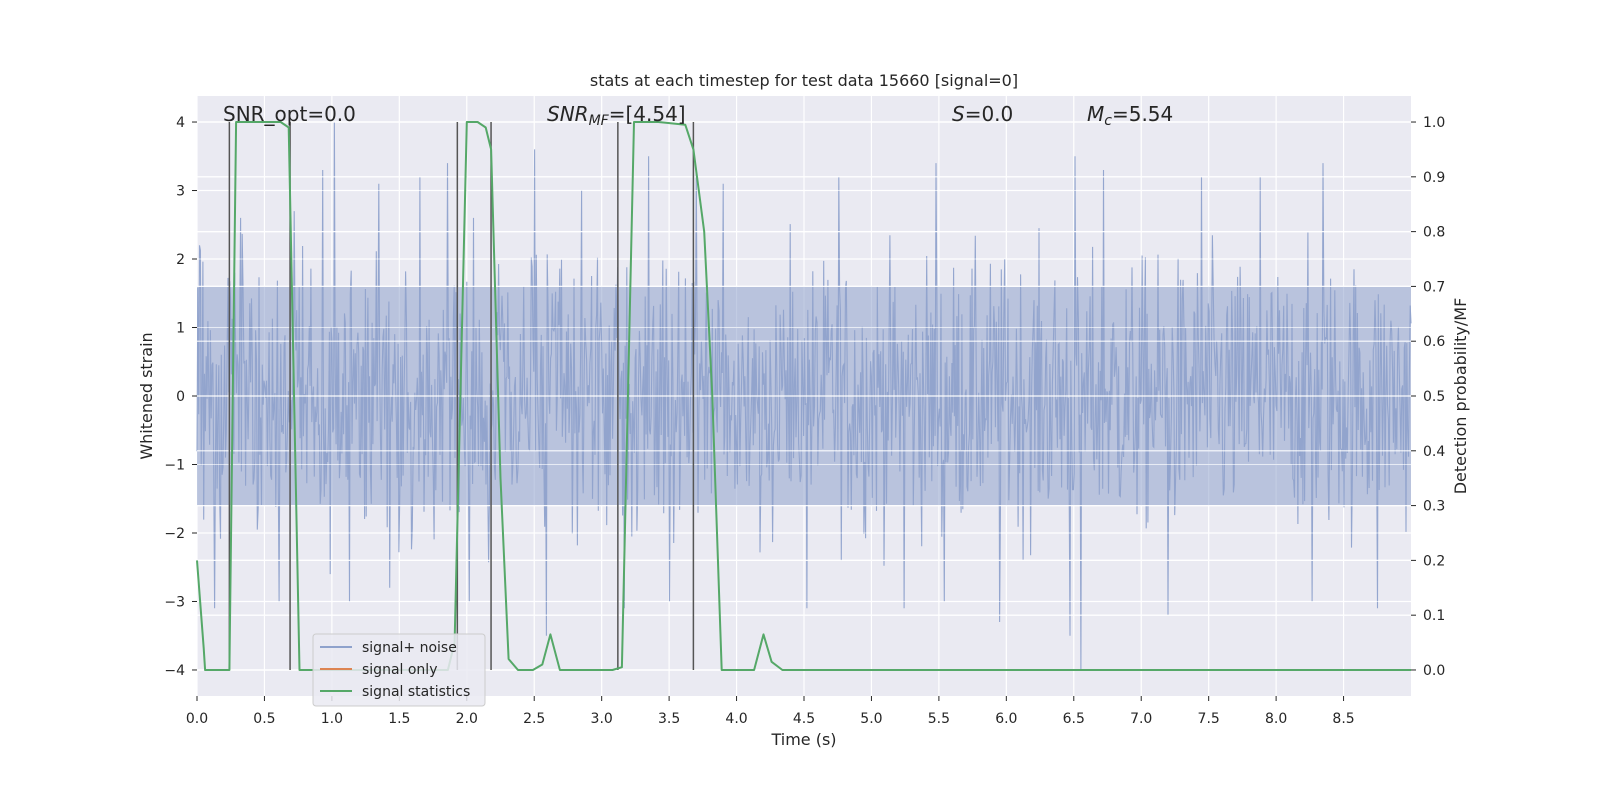 This screenshot has width=1600, height=800. Describe the element at coordinates (1434, 671) in the screenshot. I see `right-tick-label: 0.0` at that location.